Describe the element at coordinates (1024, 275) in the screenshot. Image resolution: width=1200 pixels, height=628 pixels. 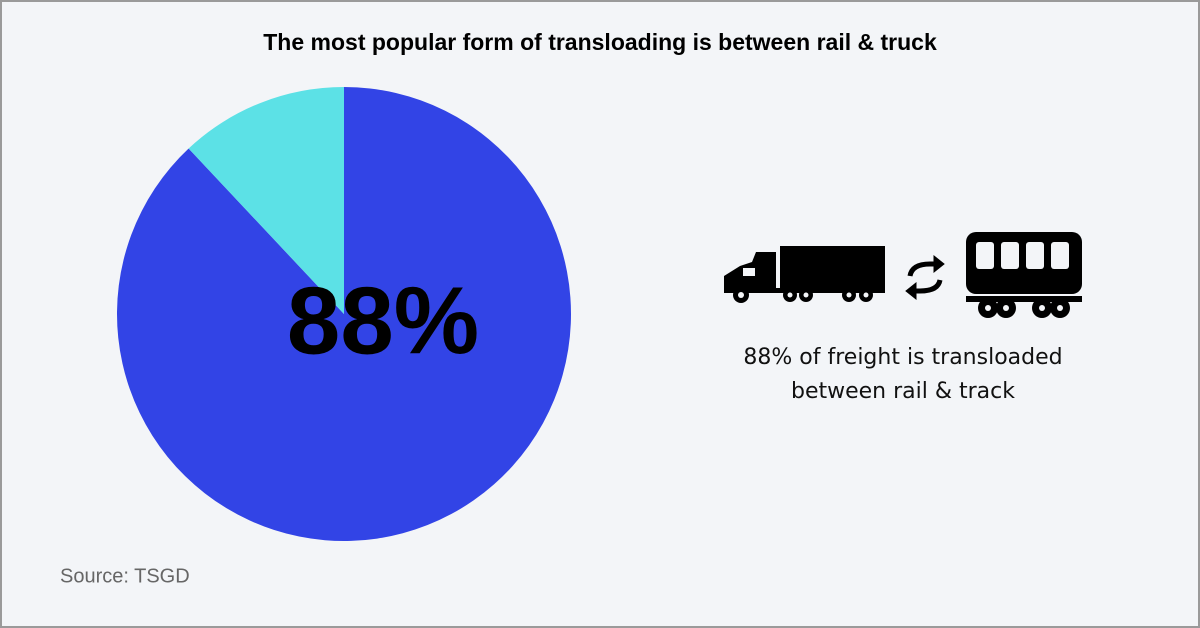
I see `railcar-icon` at that location.